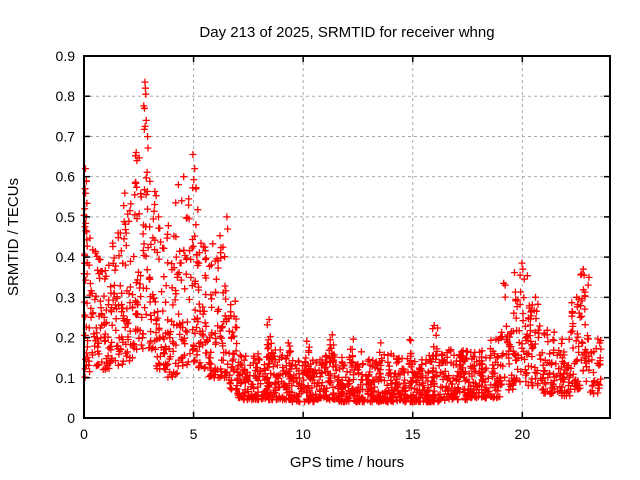 The image size is (640, 480). Describe the element at coordinates (66, 217) in the screenshot. I see `y-tick-label: 0.5` at that location.